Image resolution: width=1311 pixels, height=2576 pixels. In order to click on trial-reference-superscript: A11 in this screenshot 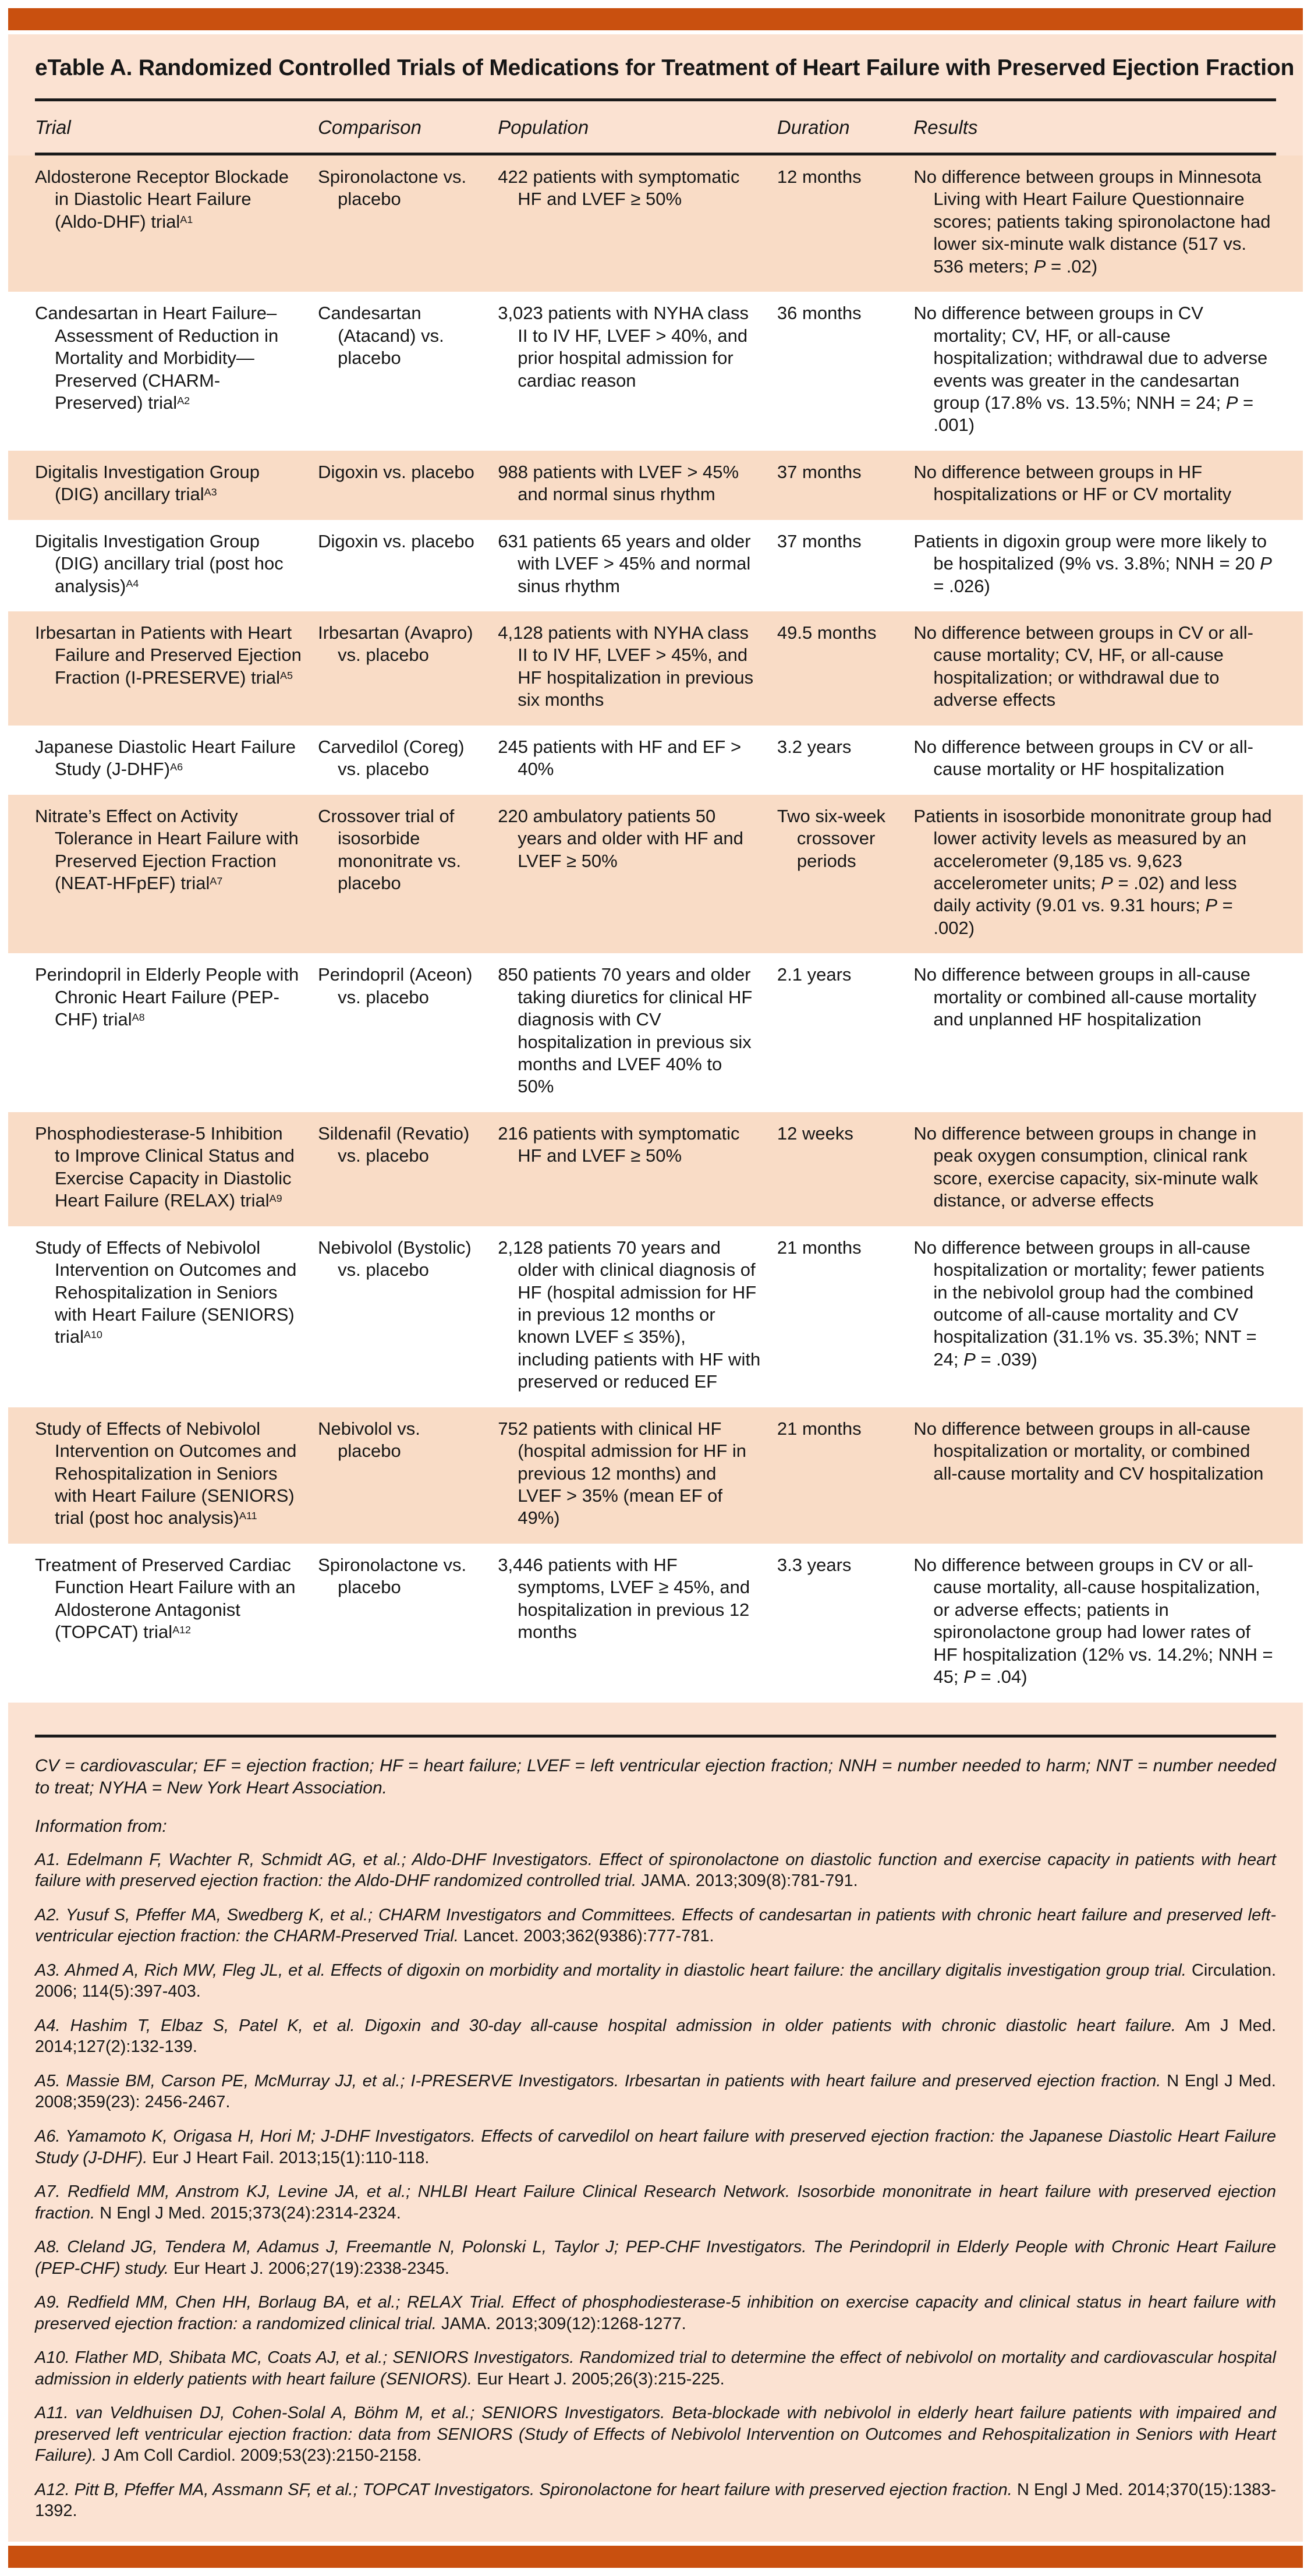, I will do `click(248, 1516)`.